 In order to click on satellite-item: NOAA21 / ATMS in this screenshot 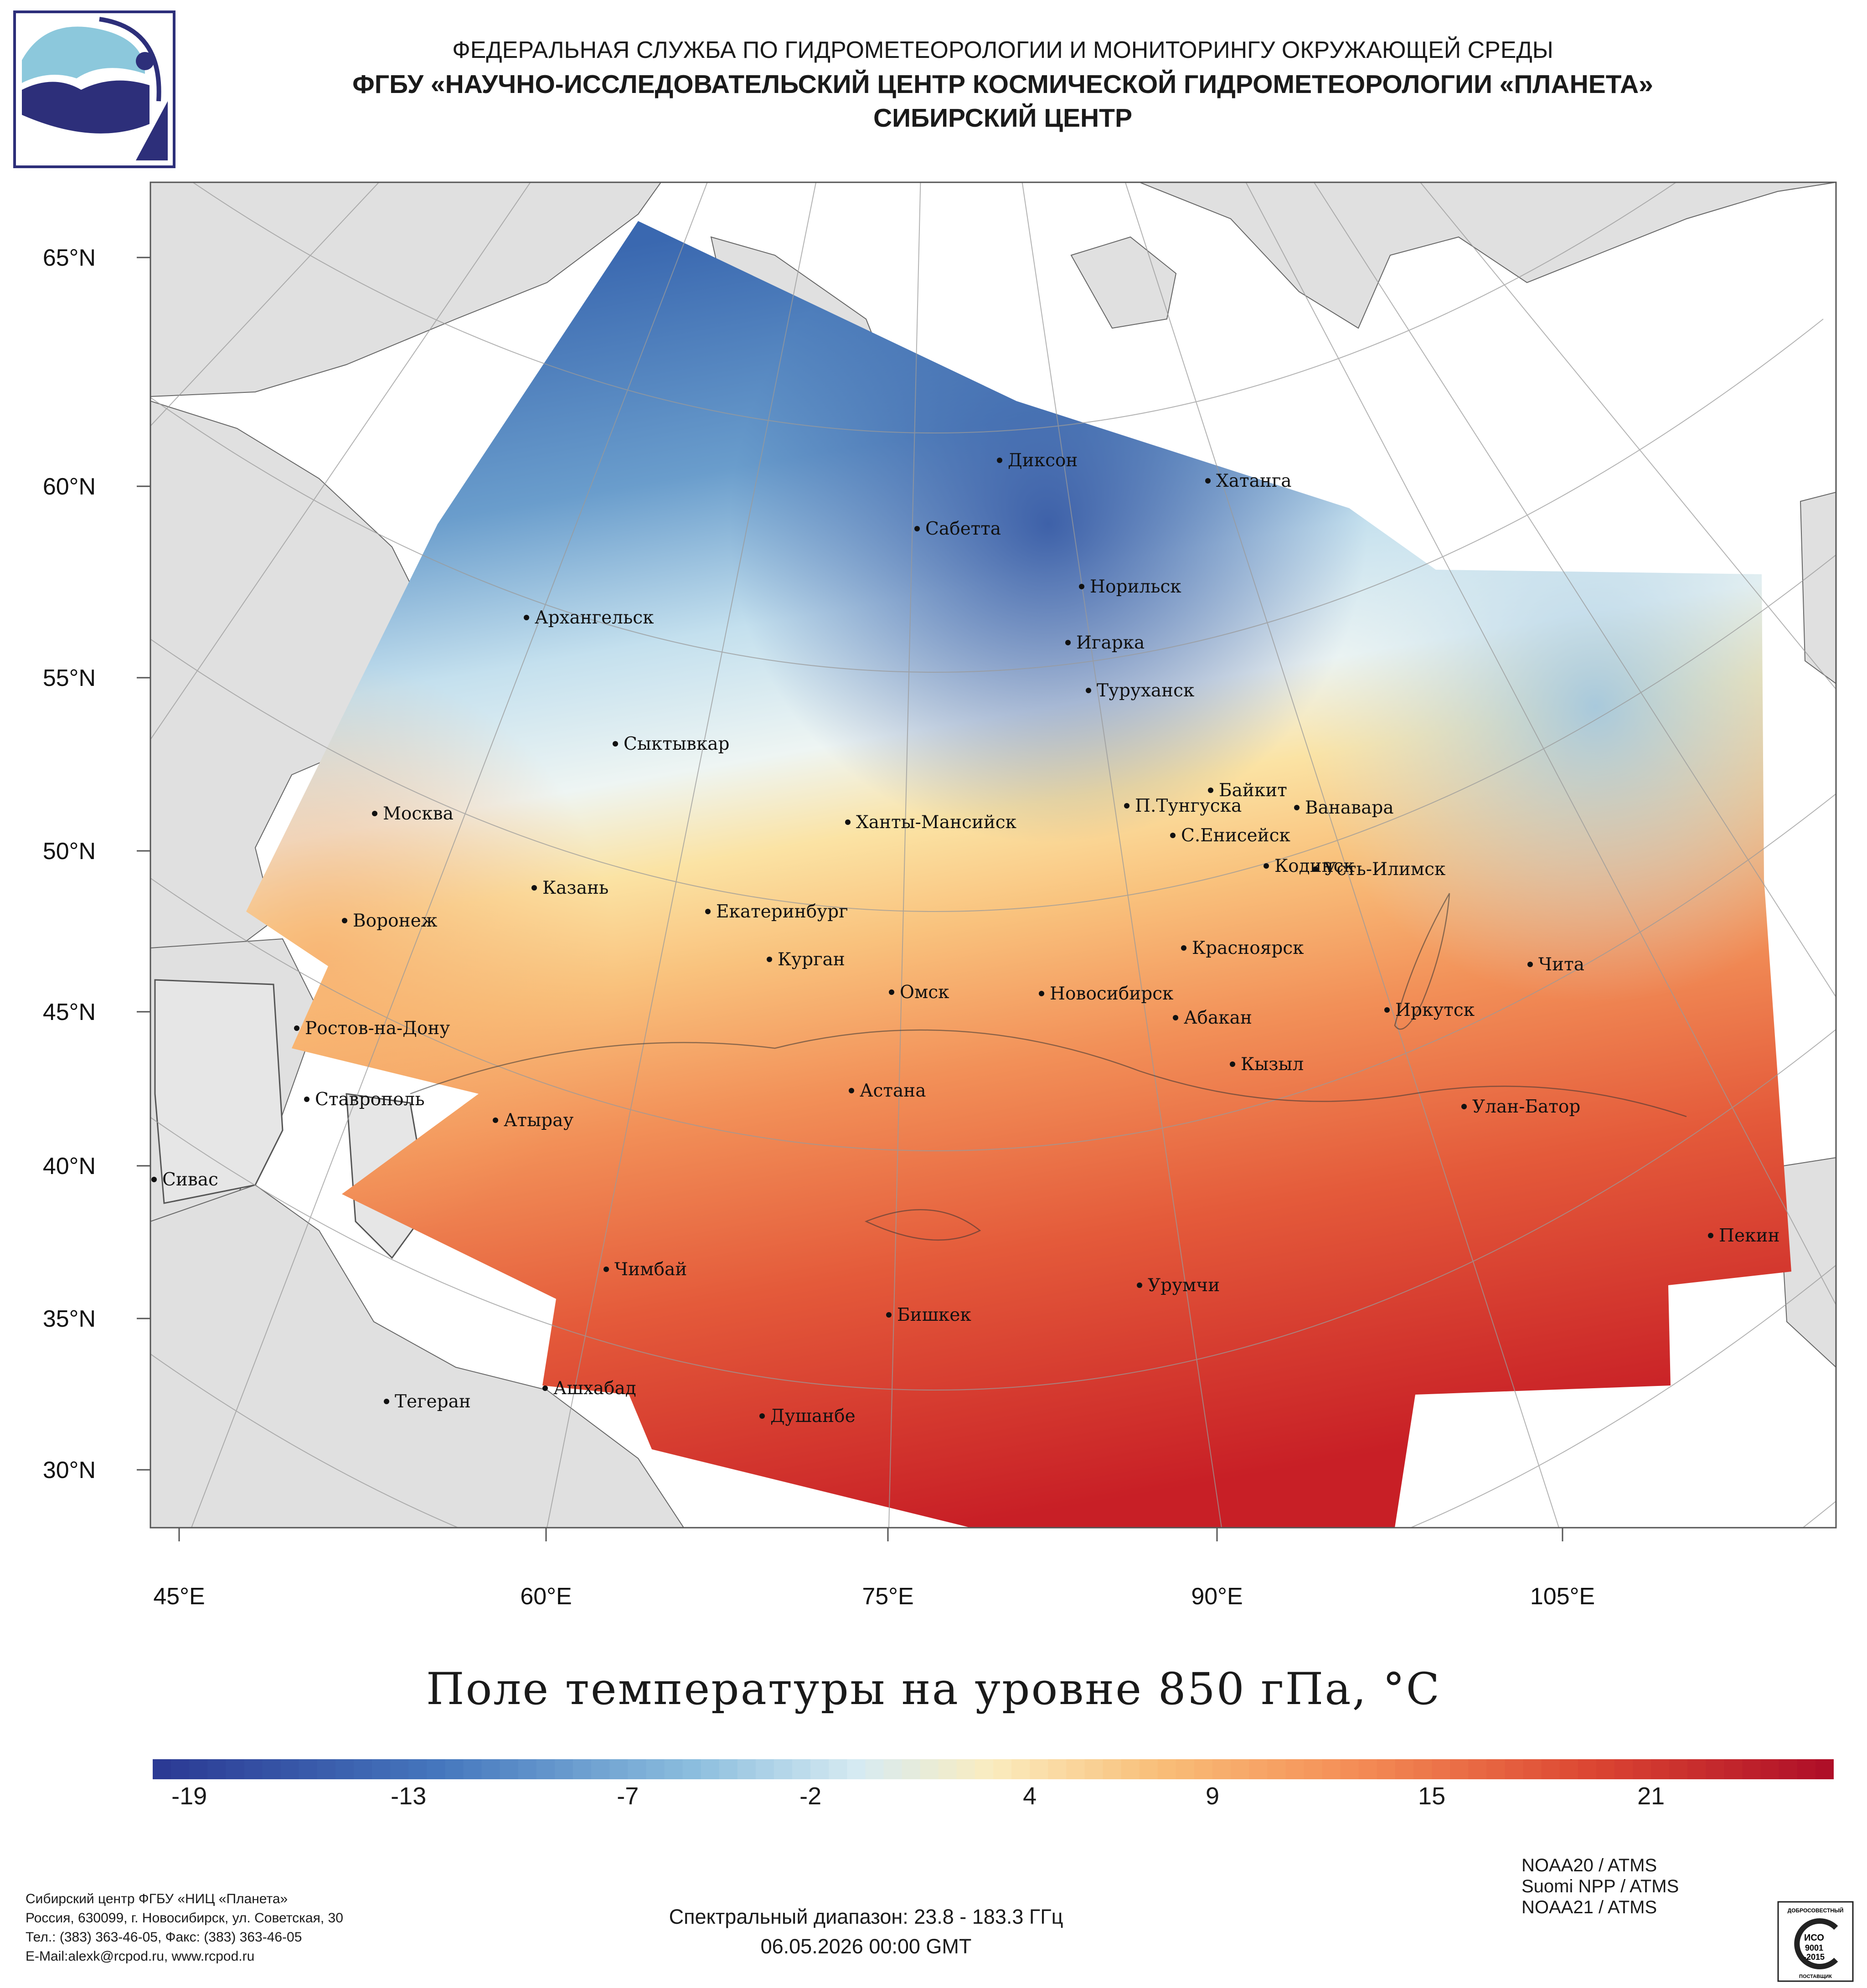, I will do `click(1589, 1907)`.